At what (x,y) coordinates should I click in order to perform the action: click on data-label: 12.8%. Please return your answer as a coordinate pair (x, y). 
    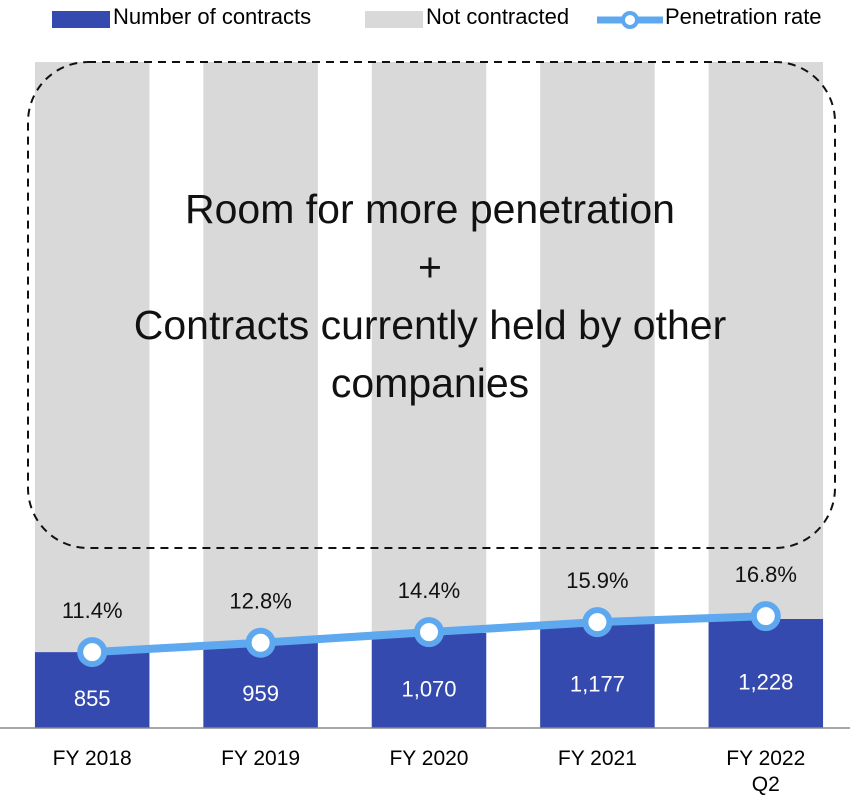
    Looking at the image, I should click on (260, 601).